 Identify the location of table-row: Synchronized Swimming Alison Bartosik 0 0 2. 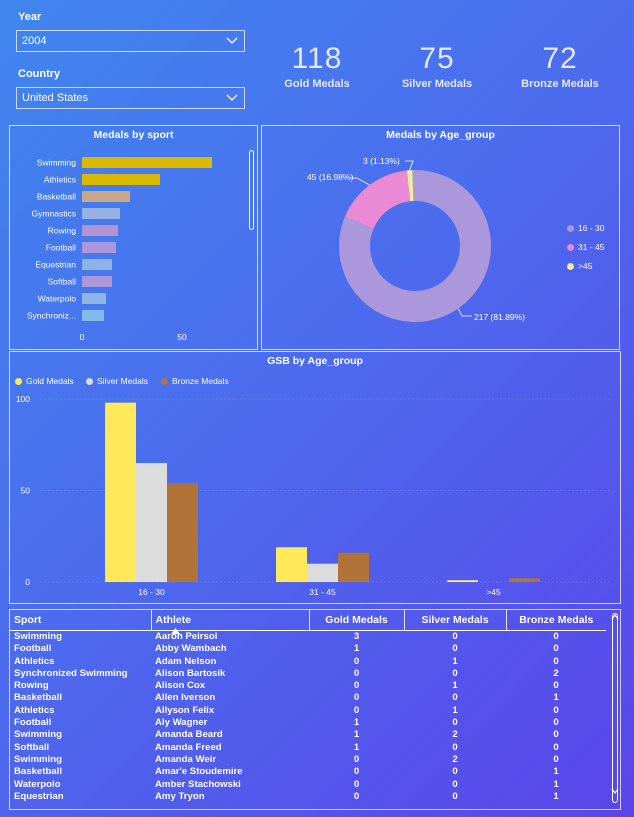
(308, 674).